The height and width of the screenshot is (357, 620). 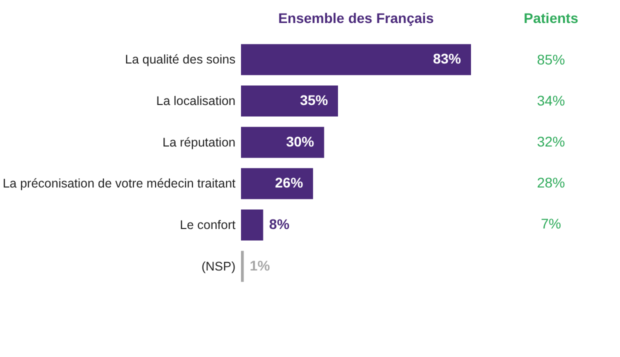 What do you see at coordinates (447, 58) in the screenshot?
I see `data-label: 83%` at bounding box center [447, 58].